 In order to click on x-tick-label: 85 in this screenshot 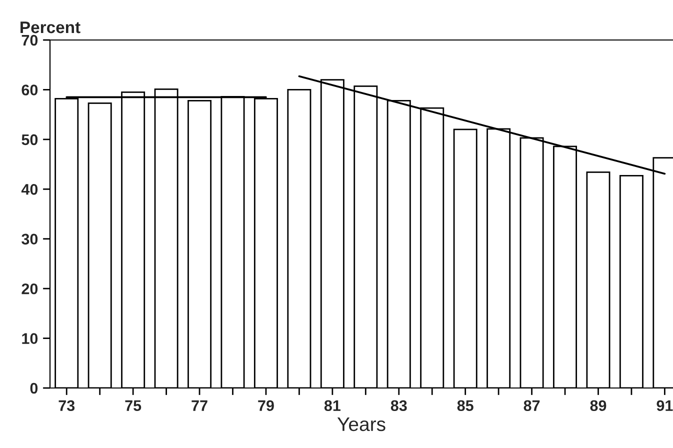, I will do `click(465, 406)`.